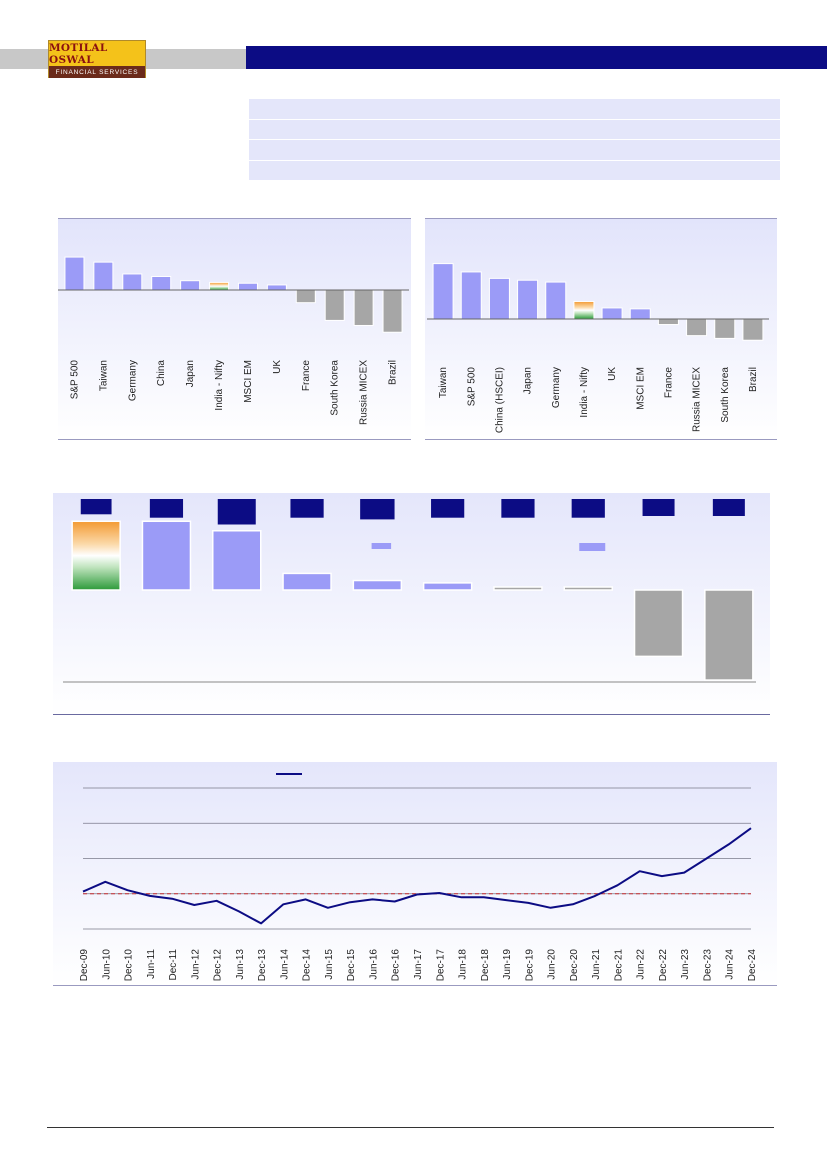 The image size is (827, 1169). Describe the element at coordinates (663, 965) in the screenshot. I see `x-tick-label: Dec-22` at that location.